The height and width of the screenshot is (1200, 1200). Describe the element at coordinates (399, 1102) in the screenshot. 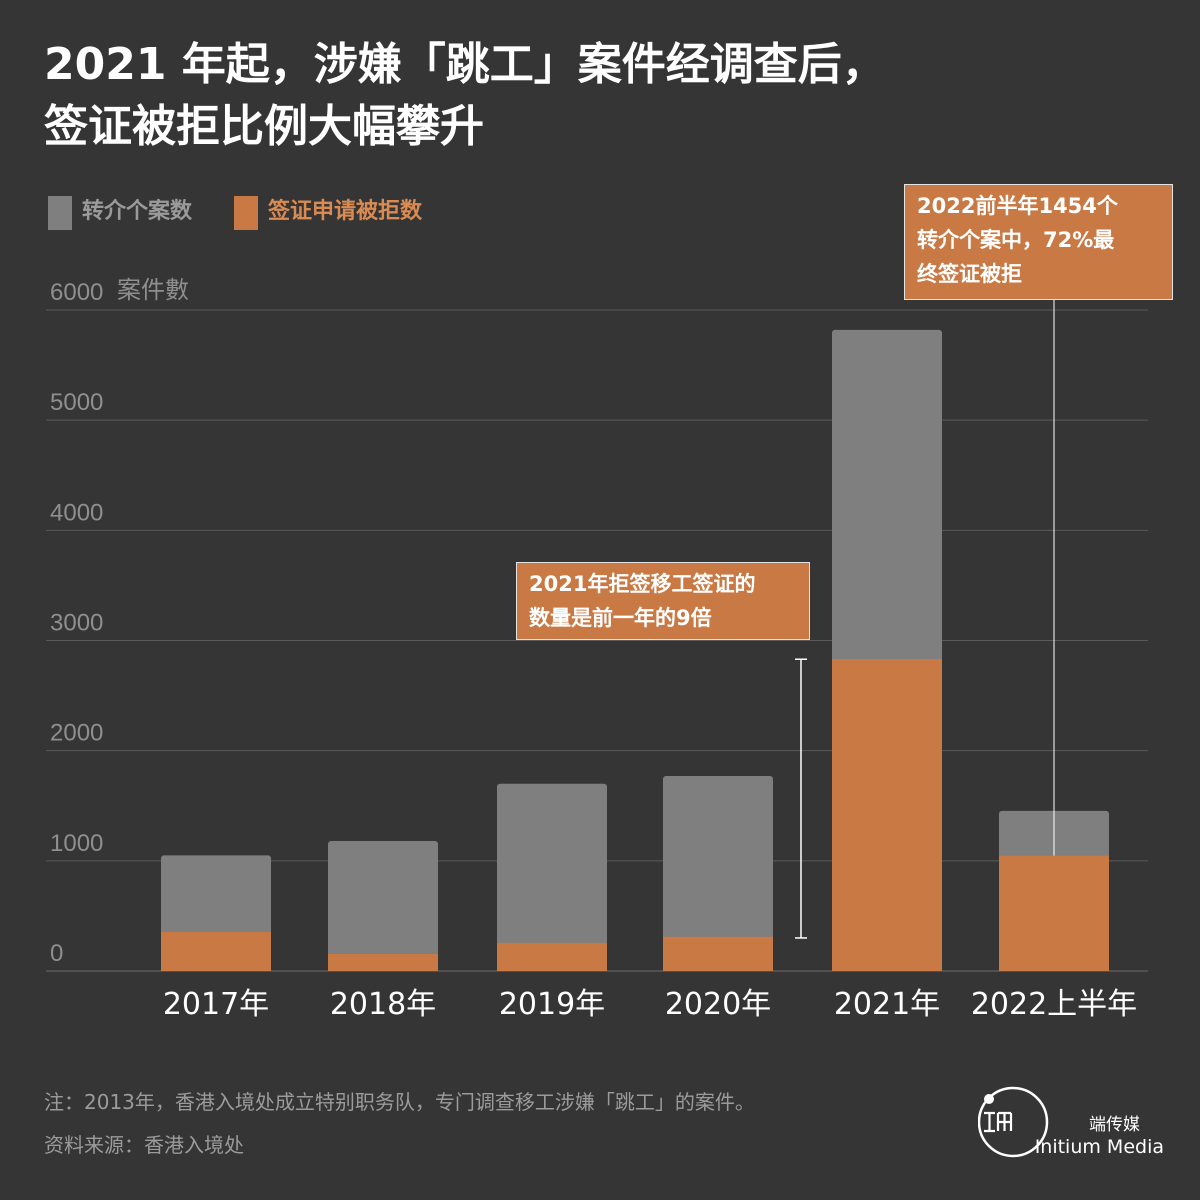

I see `footer-note: 注：2013年，香港入境处成立特别职务队，专门调查移工涉嫌「跳工」的案件。` at that location.